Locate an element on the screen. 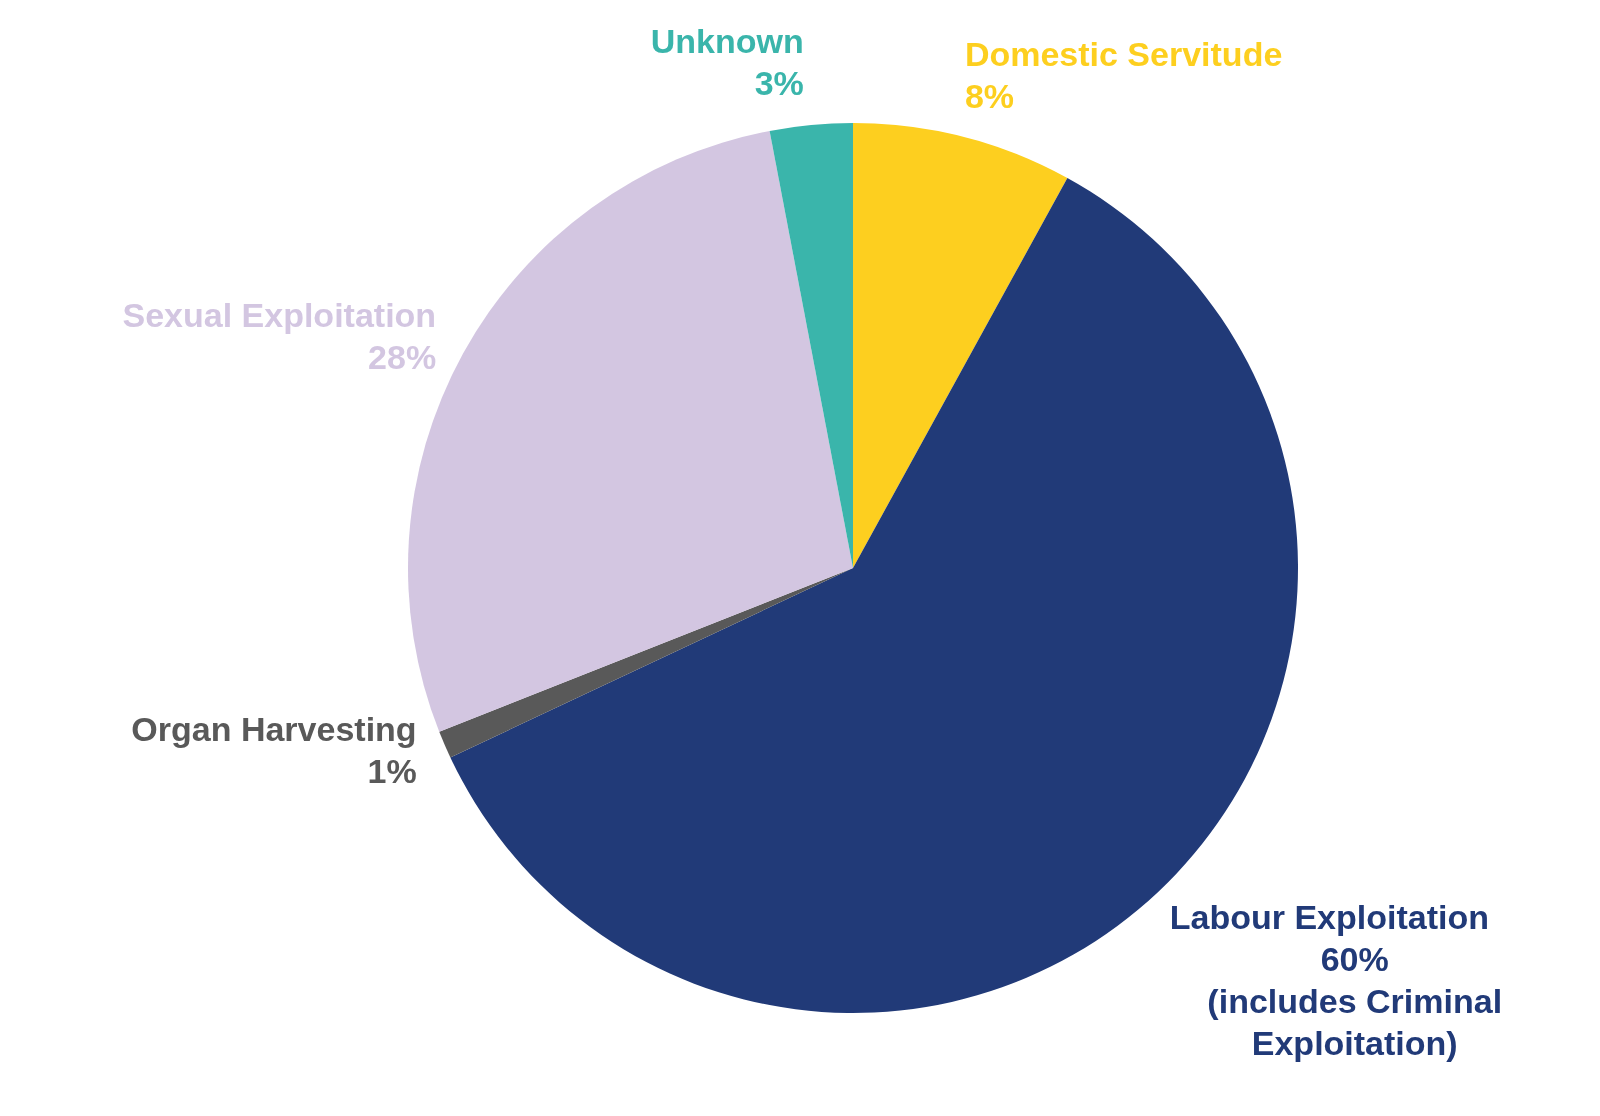 Image resolution: width=1600 pixels, height=1116 pixels. data-label: 28% is located at coordinates (402, 357).